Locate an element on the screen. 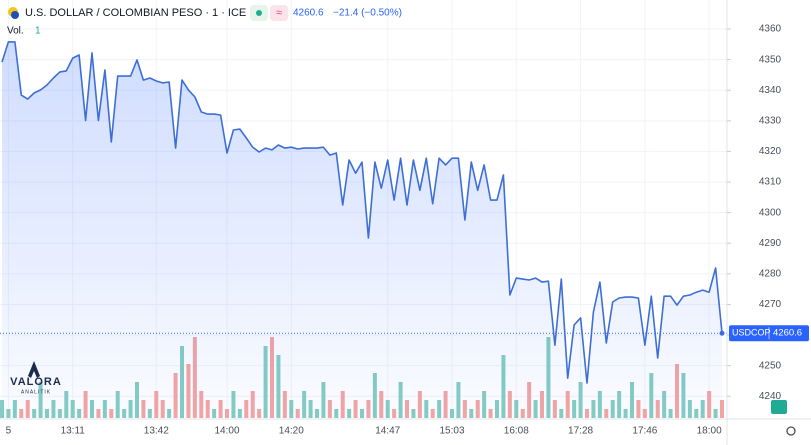  x-tick-label: 14:20 is located at coordinates (291, 431).